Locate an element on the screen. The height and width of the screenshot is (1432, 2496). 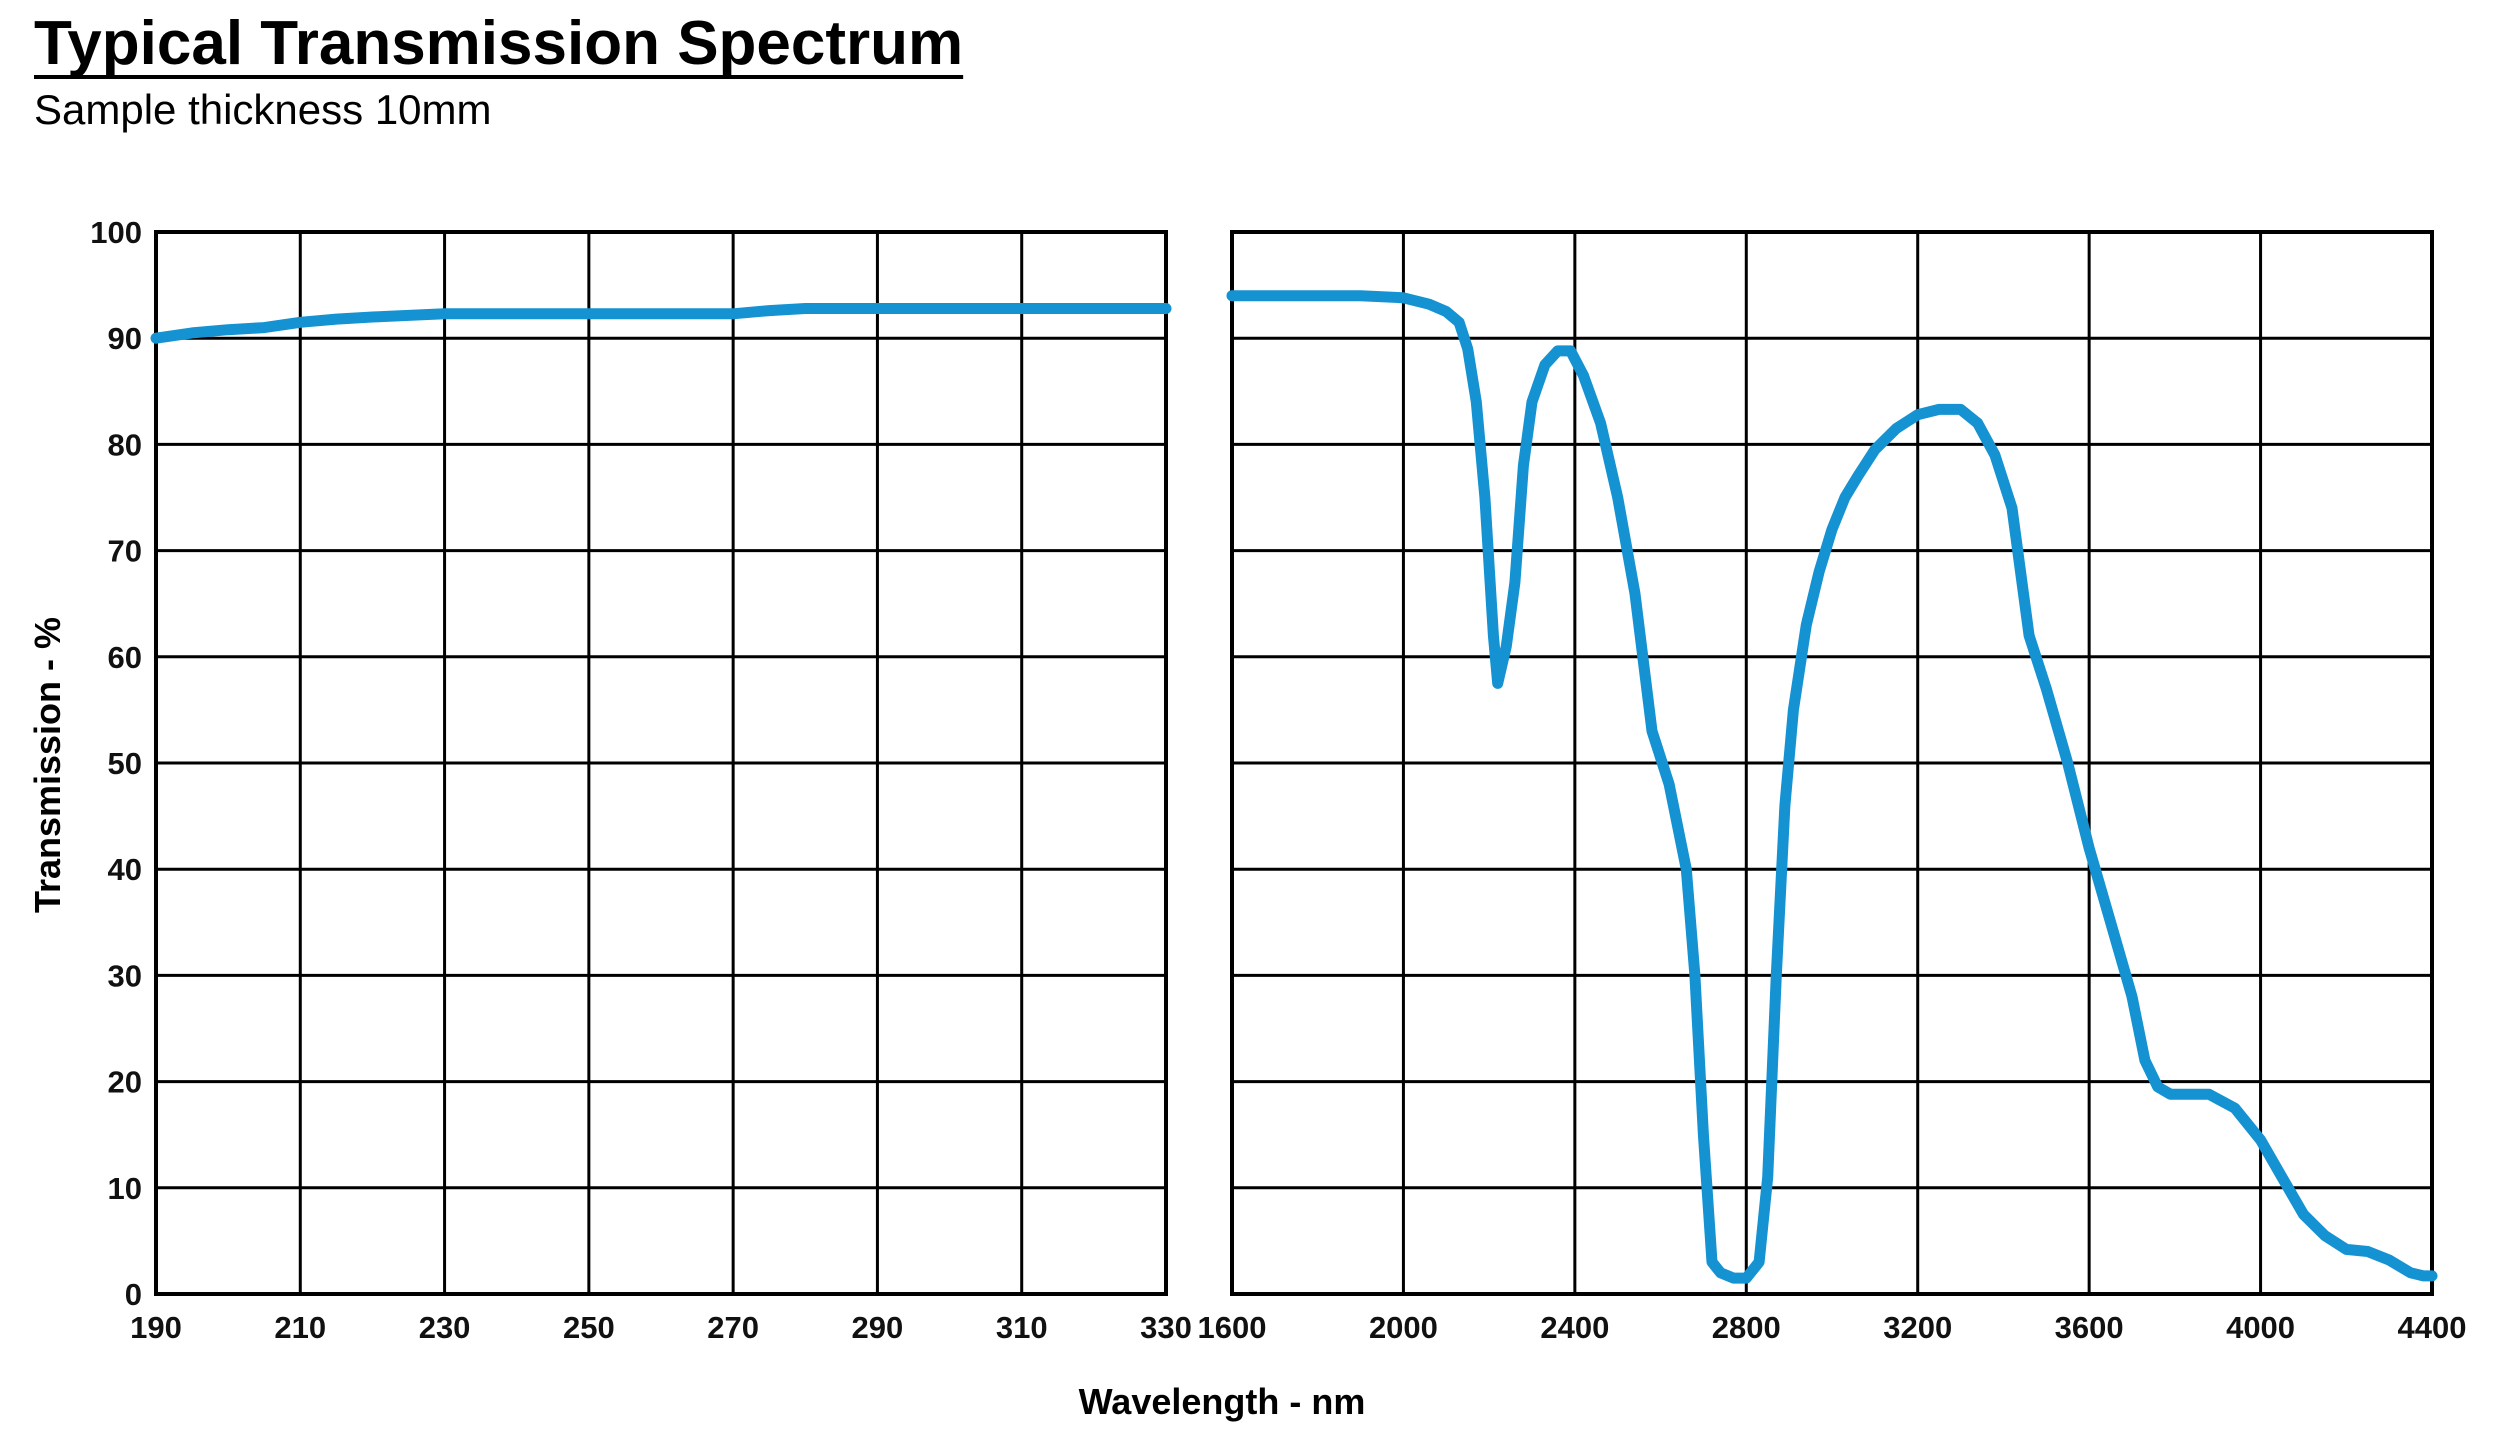
x-axis-label: Wavelength - nm is located at coordinates (1222, 1401).